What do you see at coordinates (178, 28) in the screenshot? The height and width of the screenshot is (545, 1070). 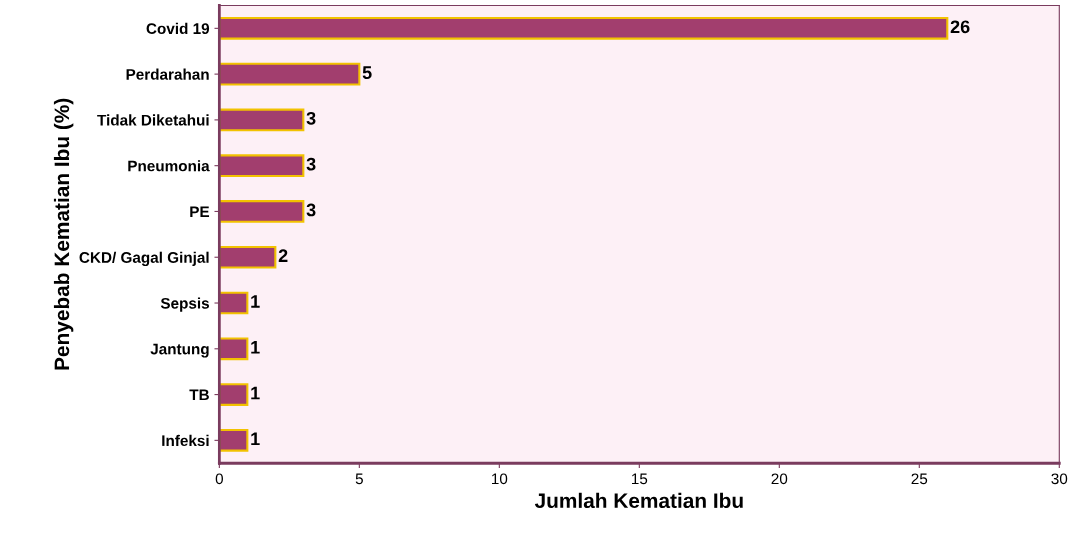 I see `y-tick-label: Covid 19` at bounding box center [178, 28].